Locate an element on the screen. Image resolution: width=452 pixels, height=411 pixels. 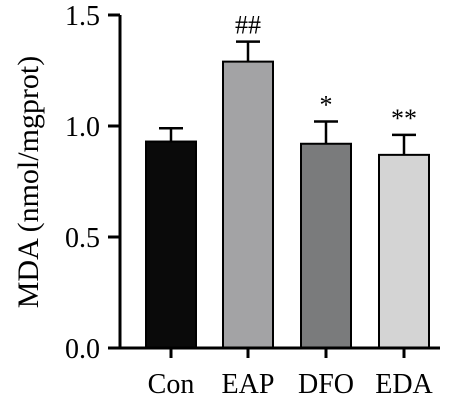
significance-label-eap: ## is located at coordinates (248, 25).